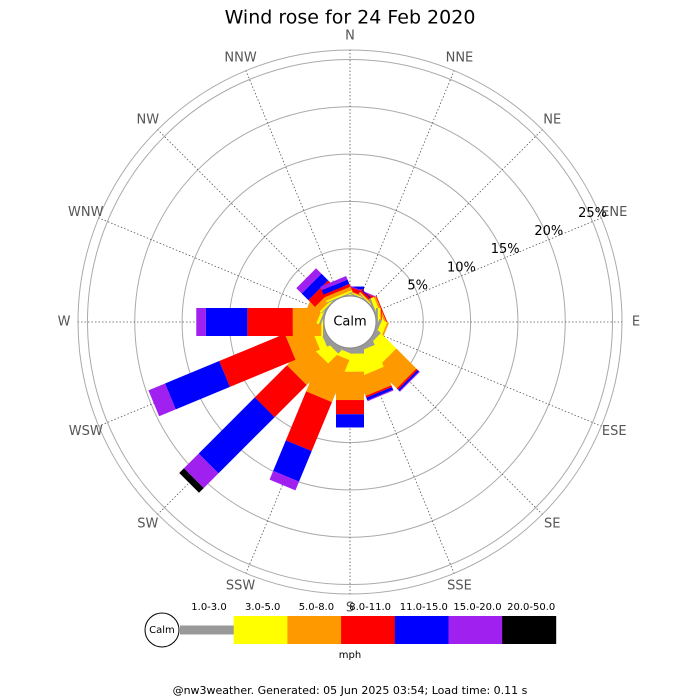  What do you see at coordinates (64, 322) in the screenshot?
I see `direction-label: W` at bounding box center [64, 322].